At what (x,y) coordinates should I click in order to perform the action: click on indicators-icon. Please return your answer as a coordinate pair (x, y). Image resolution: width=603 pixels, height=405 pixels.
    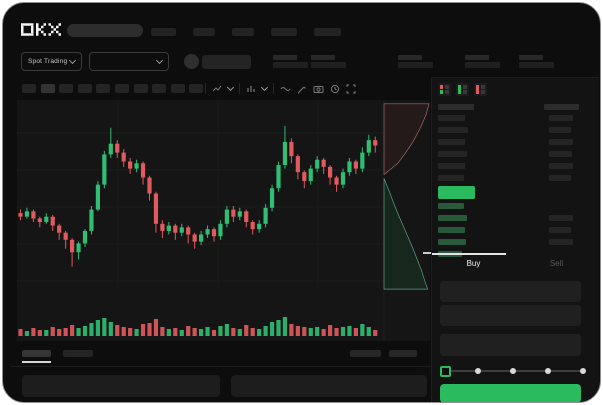
    Looking at the image, I should click on (251, 89).